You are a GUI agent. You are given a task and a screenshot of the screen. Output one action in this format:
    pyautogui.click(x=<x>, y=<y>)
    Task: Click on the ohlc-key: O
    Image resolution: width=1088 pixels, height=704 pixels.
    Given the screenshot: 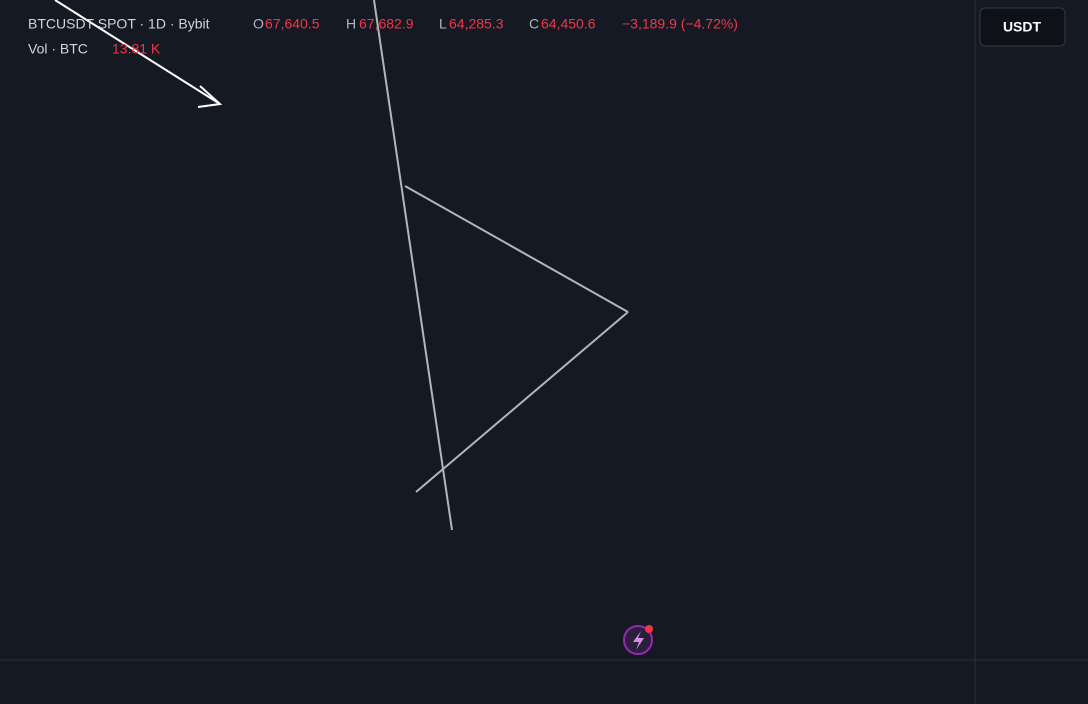 What is the action you would take?
    pyautogui.click(x=258, y=24)
    